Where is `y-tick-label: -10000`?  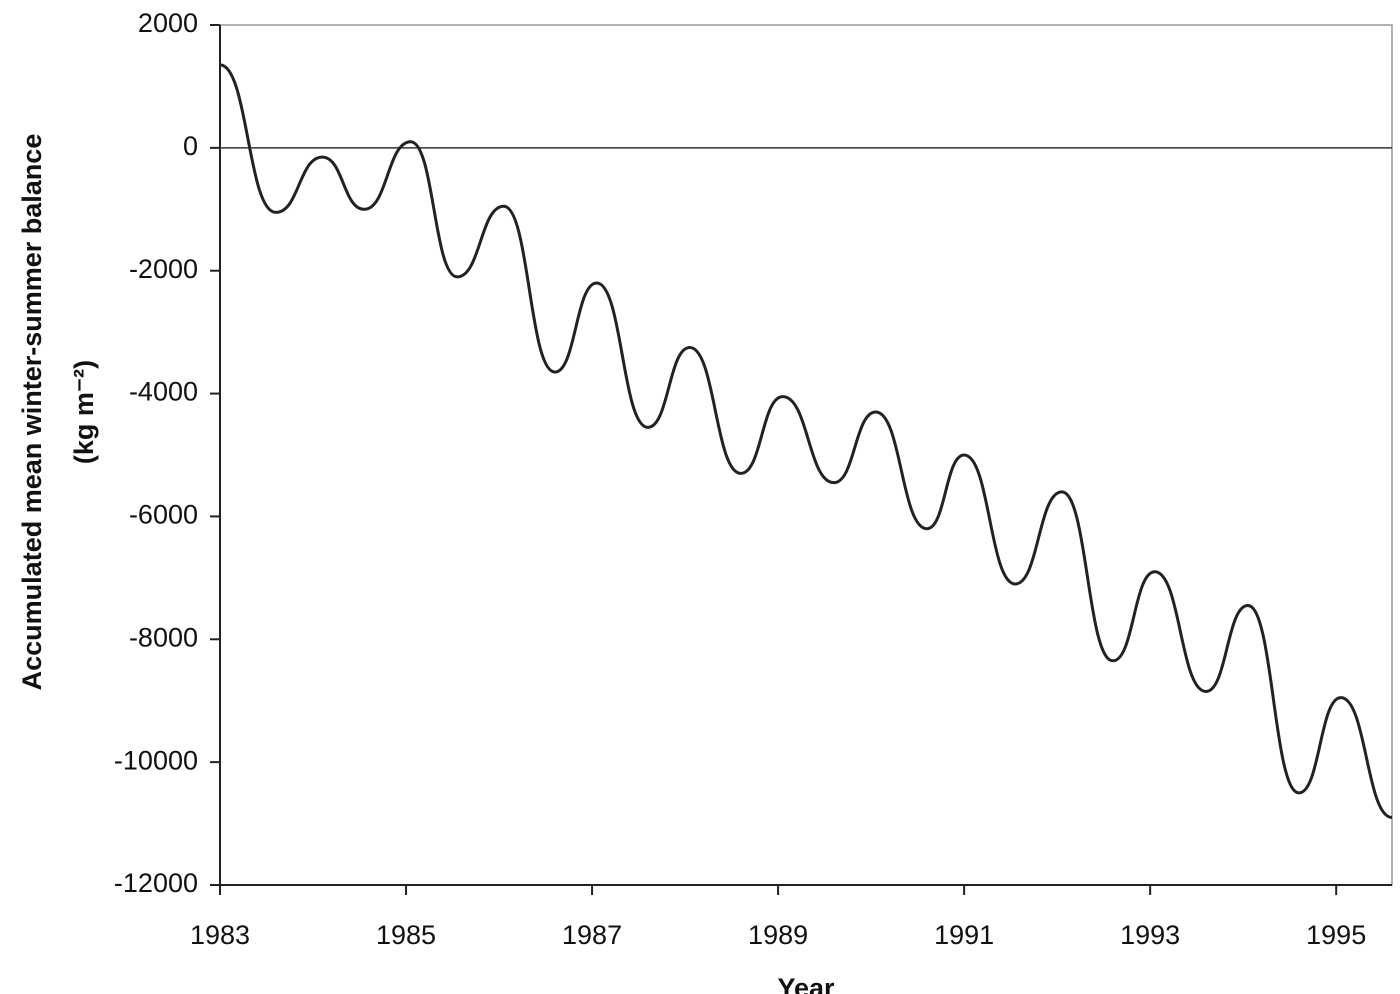 y-tick-label: -10000 is located at coordinates (156, 760).